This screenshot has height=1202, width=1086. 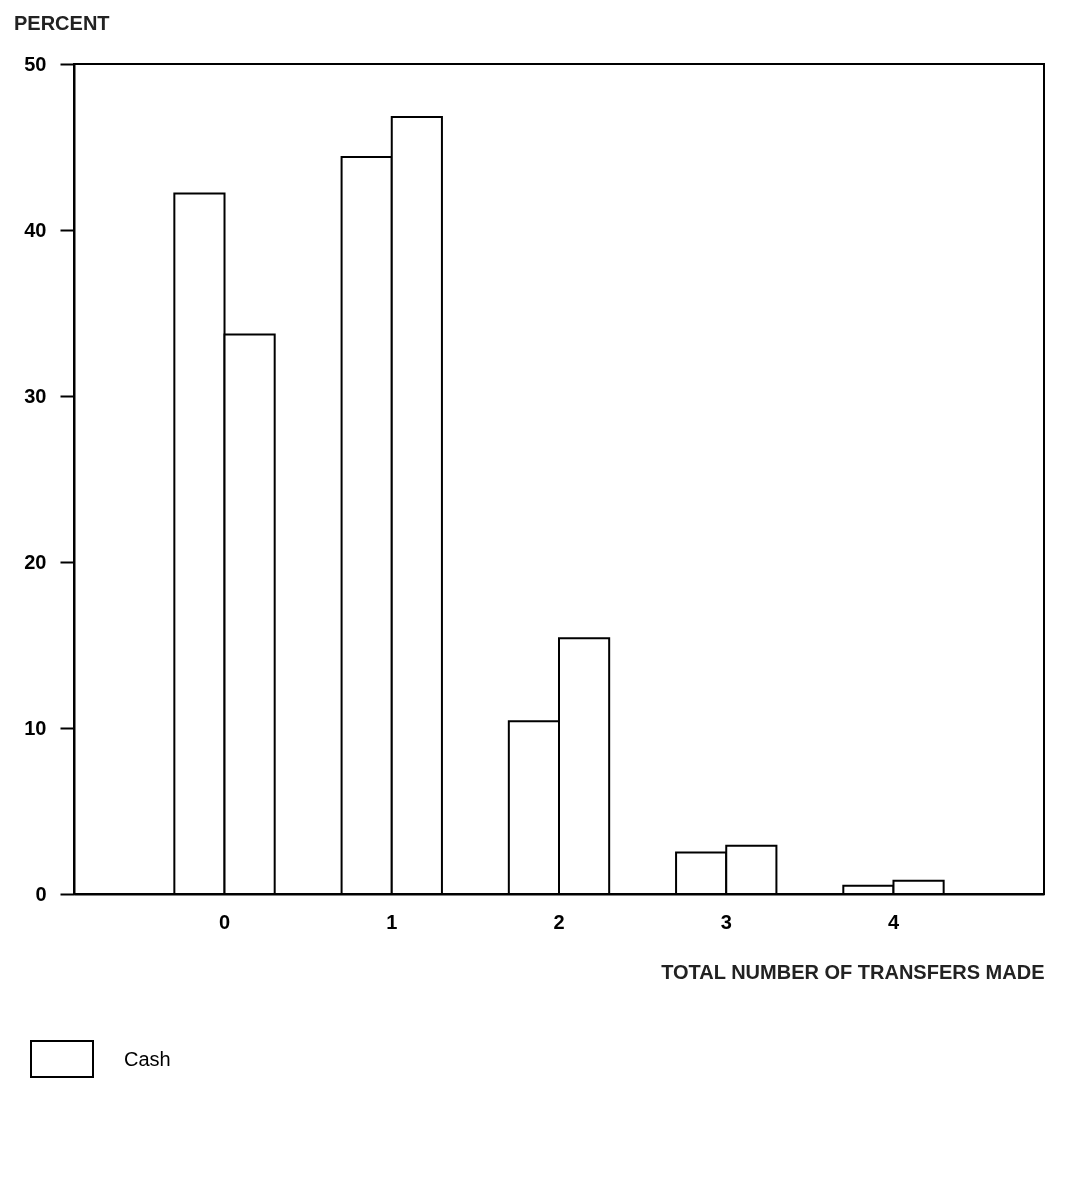 What do you see at coordinates (41, 893) in the screenshot?
I see `y-tick-label: 0` at bounding box center [41, 893].